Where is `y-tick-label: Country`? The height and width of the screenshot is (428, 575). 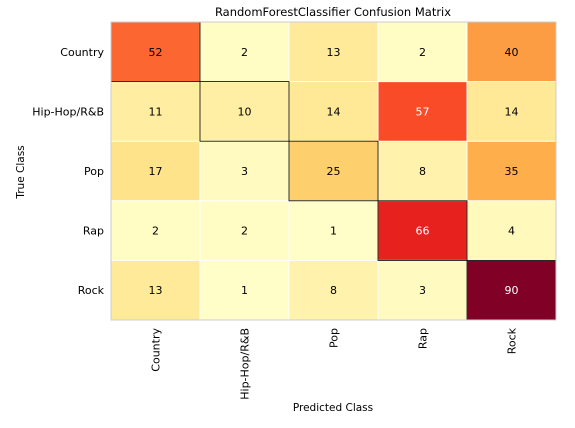 y-tick-label: Country is located at coordinates (82, 52).